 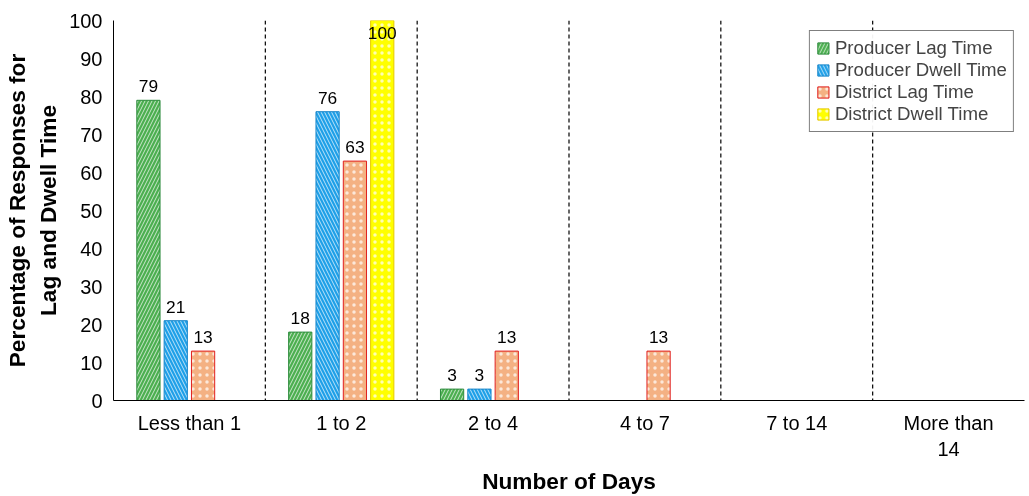 I want to click on x-tick-label: 7 to 14, so click(x=797, y=422).